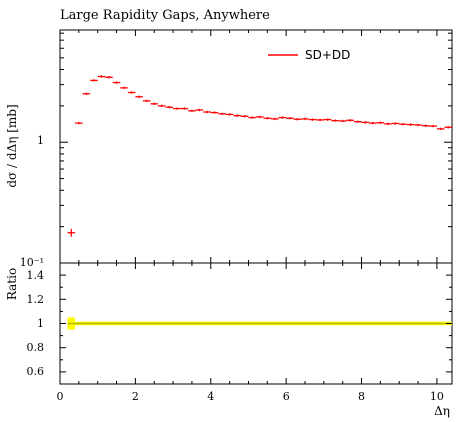 This screenshot has width=467, height=422. What do you see at coordinates (36, 347) in the screenshot?
I see `ratio-tick-label-0p8: 0.8` at bounding box center [36, 347].